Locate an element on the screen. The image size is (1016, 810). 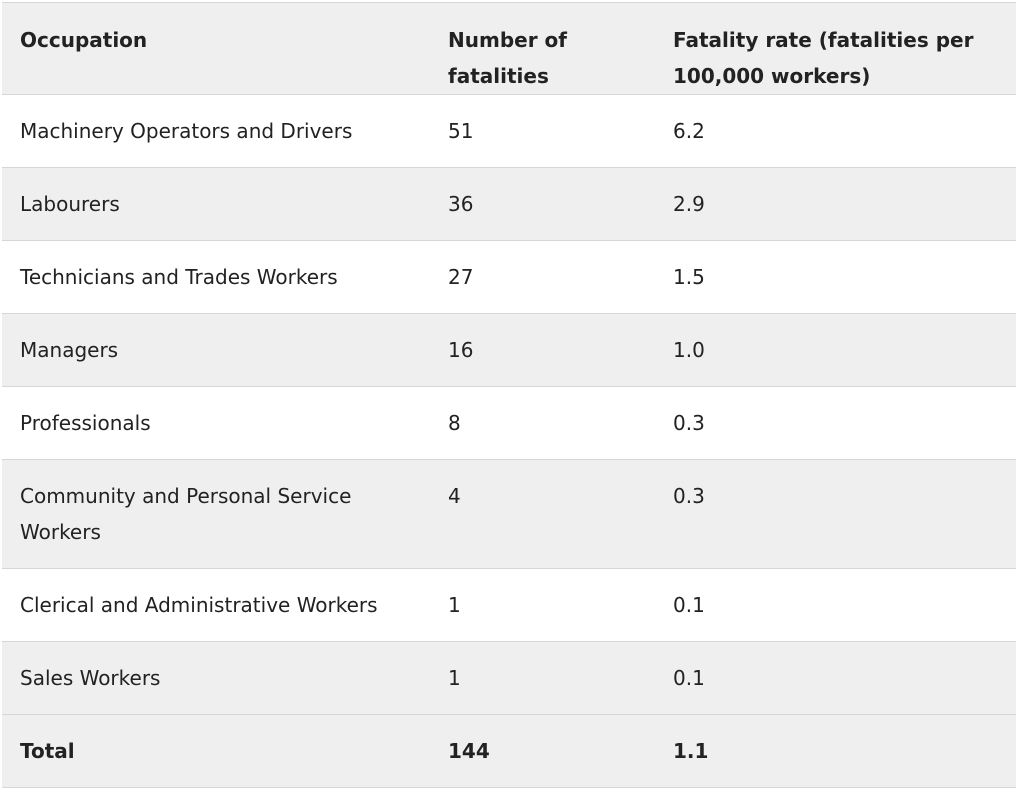
cell-fatality-rate: 1.5 is located at coordinates (835, 277).